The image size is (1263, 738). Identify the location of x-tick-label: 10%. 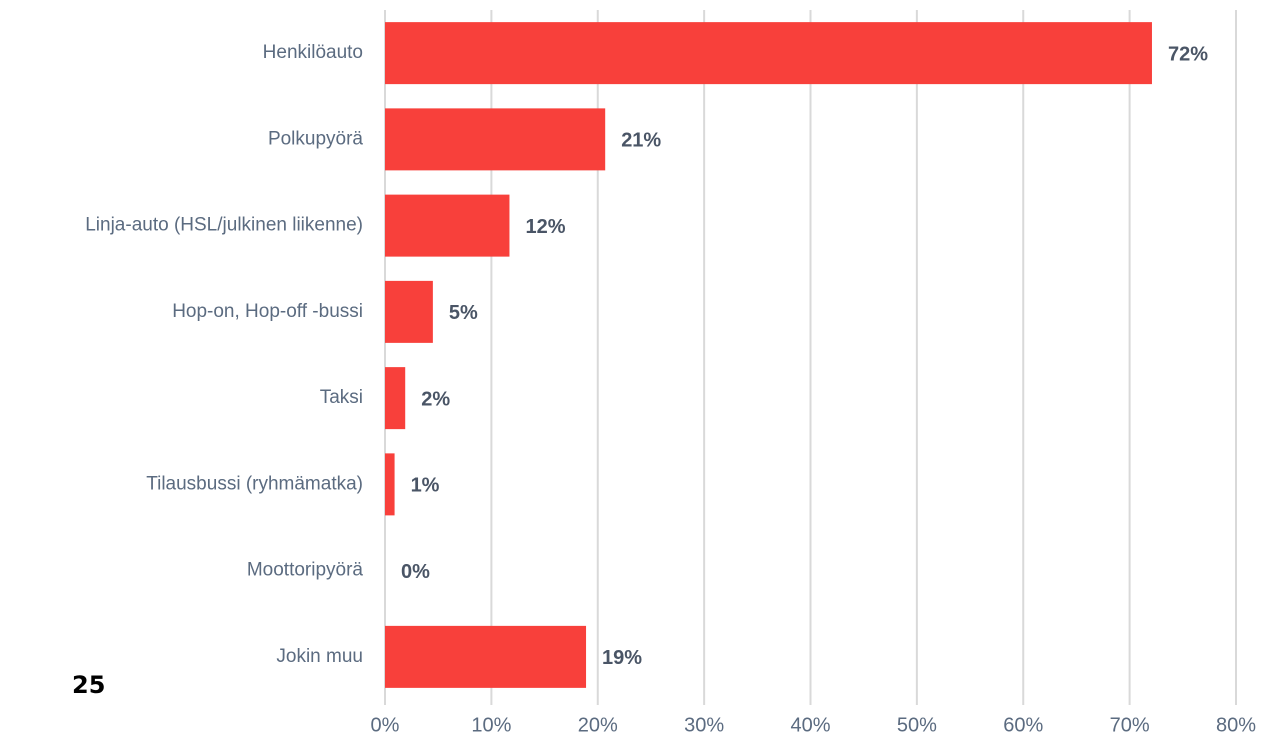
(491, 725).